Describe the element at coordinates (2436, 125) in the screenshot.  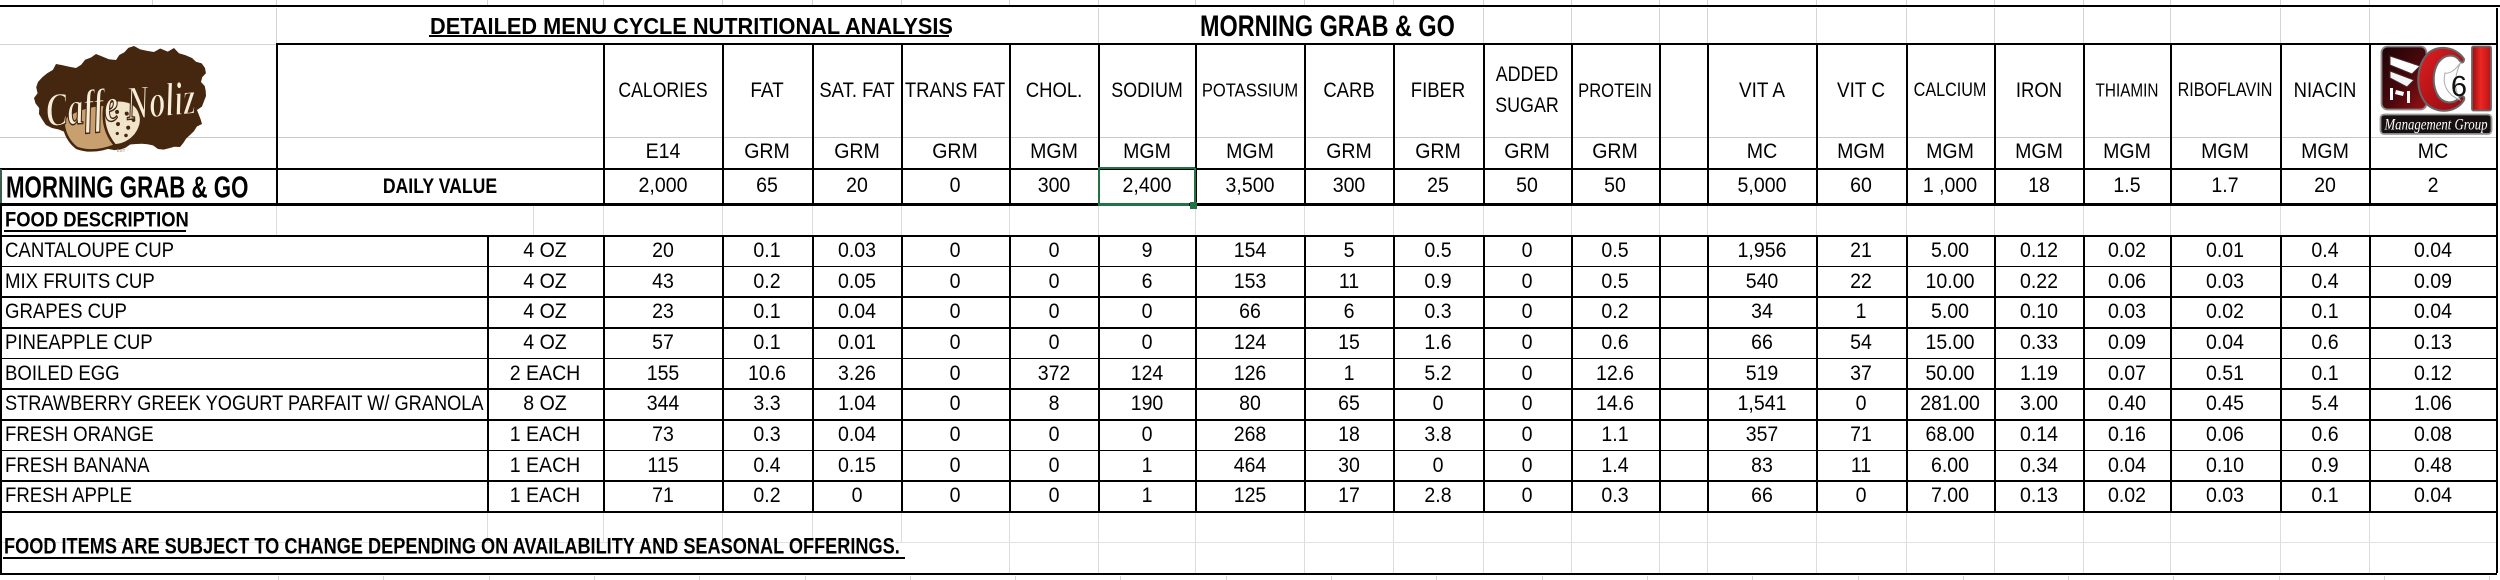
I see `svg-text: Management Group` at that location.